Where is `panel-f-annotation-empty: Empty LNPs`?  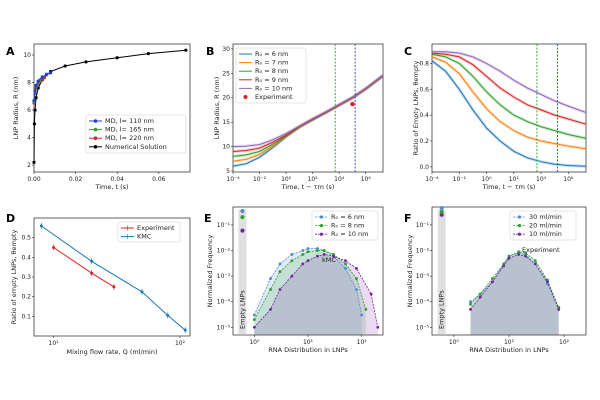 panel-f-annotation-empty: Empty LNPs is located at coordinates (442, 309).